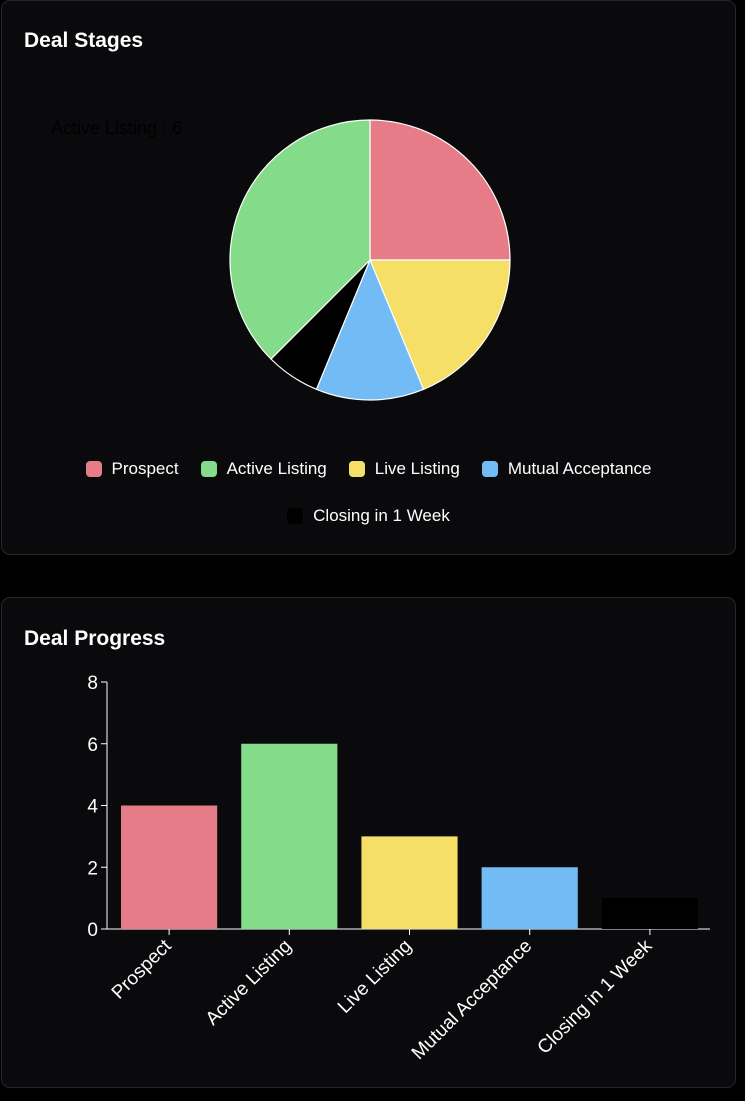 The image size is (745, 1101). What do you see at coordinates (145, 468) in the screenshot?
I see `legend-label: Prospect` at bounding box center [145, 468].